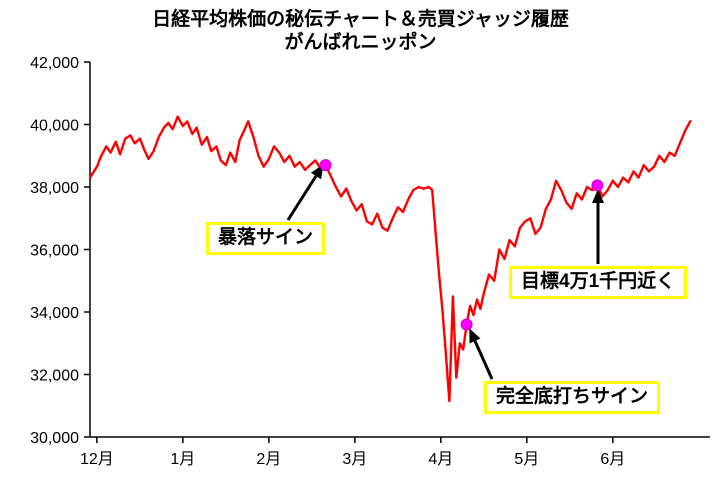 This screenshot has height=487, width=721. What do you see at coordinates (54, 251) in the screenshot?
I see `y-tick-label: 36,000` at bounding box center [54, 251].